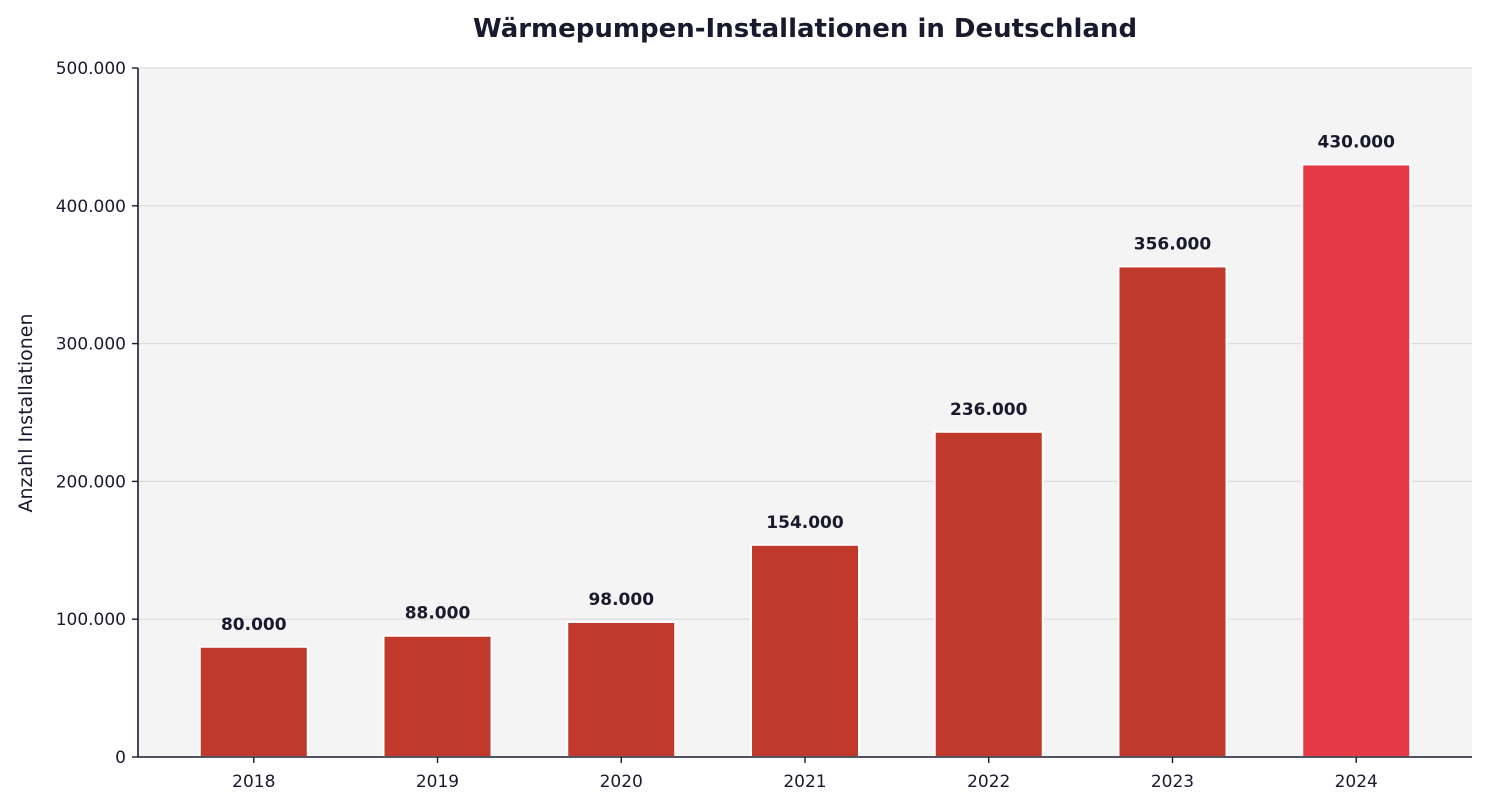  What do you see at coordinates (988, 594) in the screenshot?
I see `bar-2022` at bounding box center [988, 594].